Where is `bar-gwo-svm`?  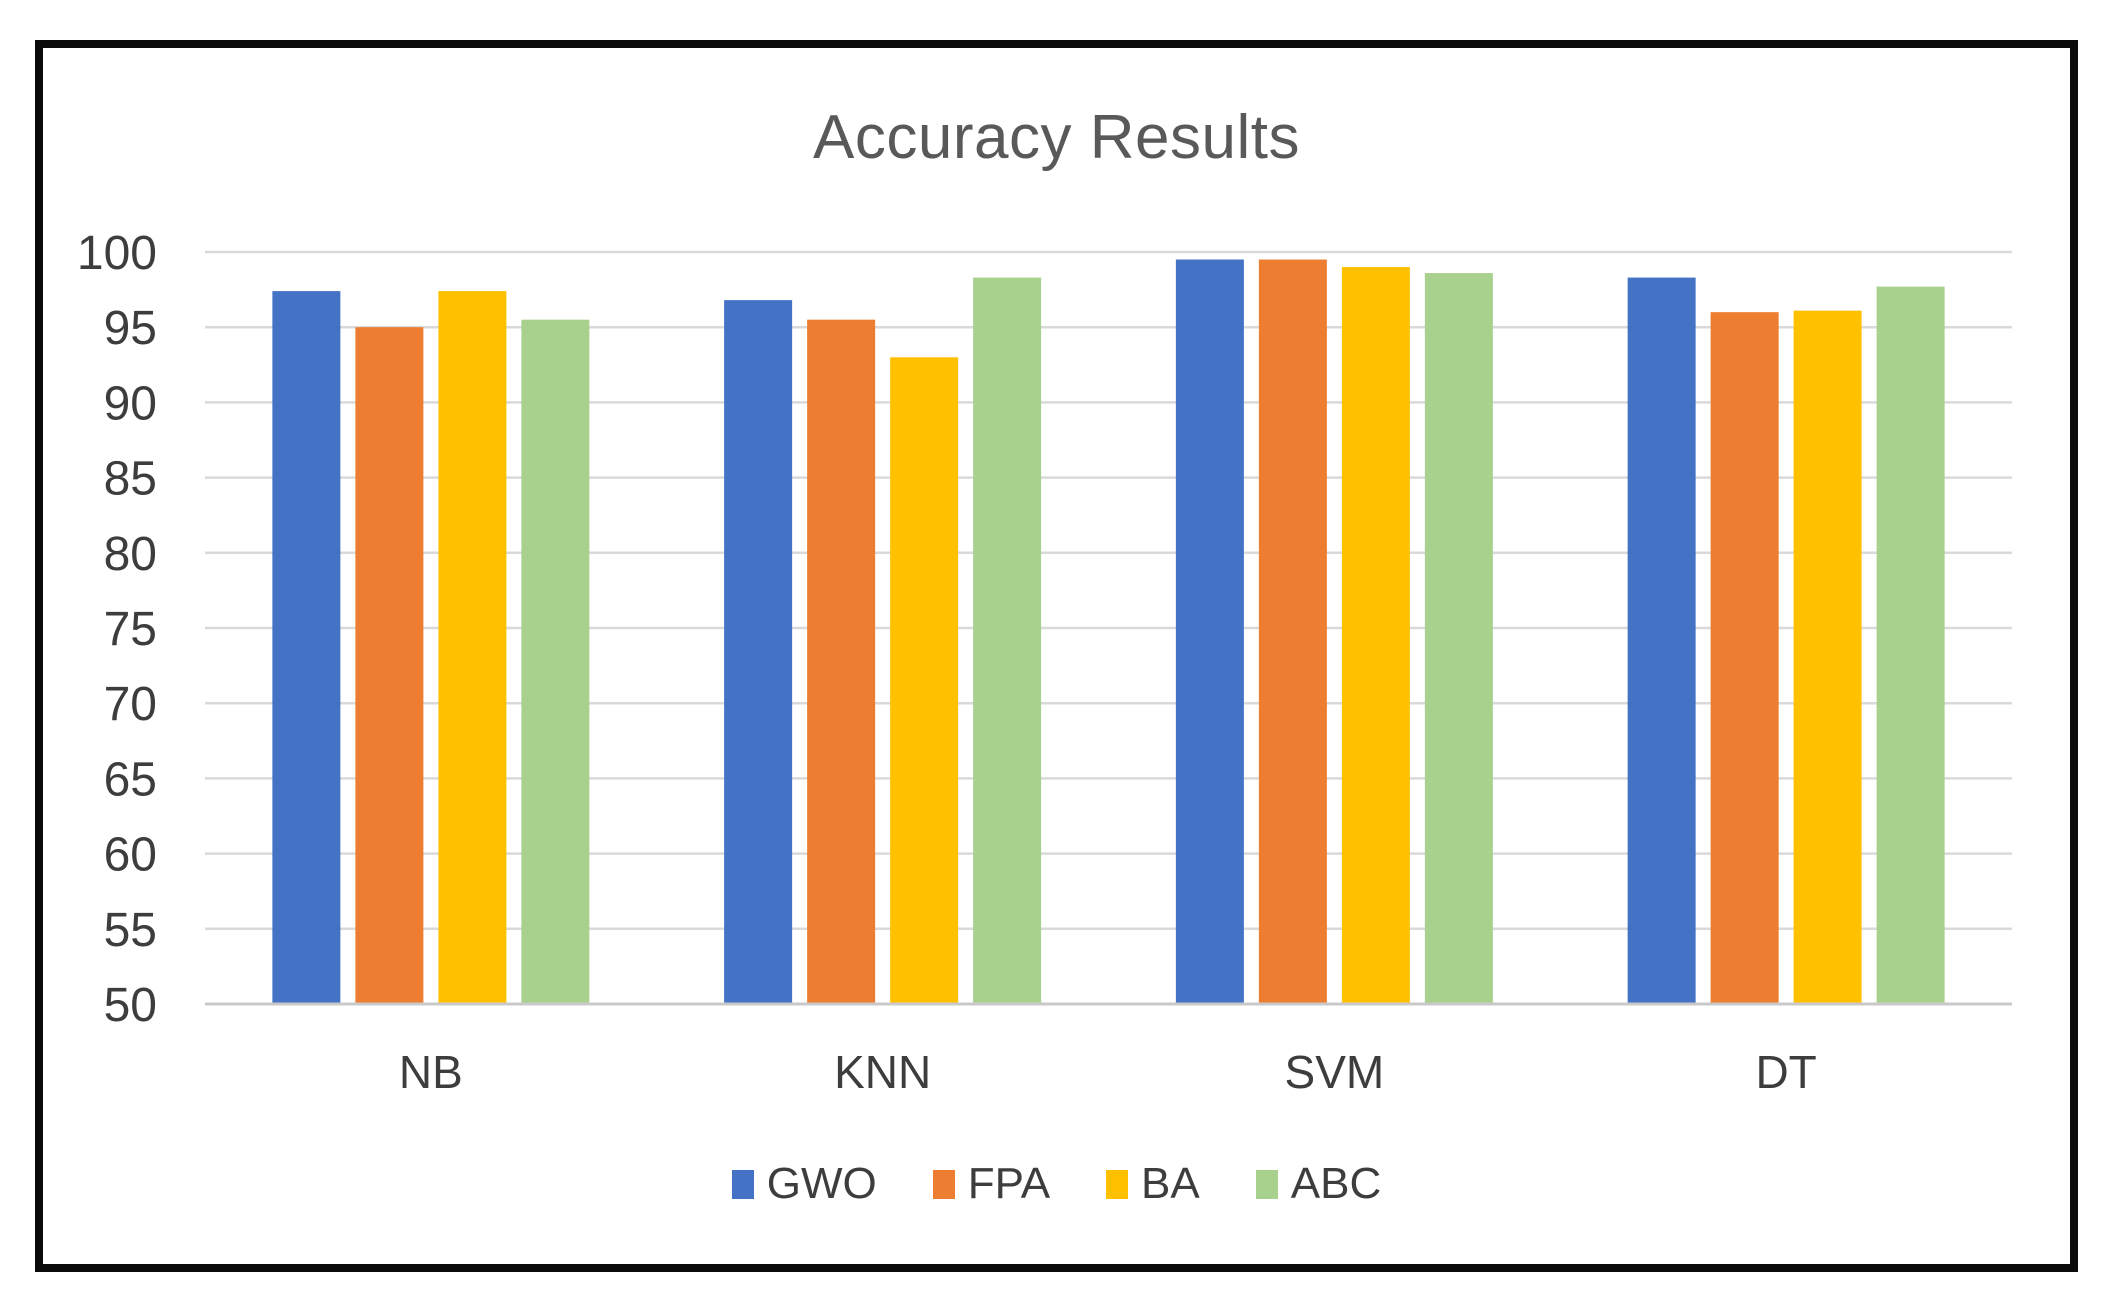 bar-gwo-svm is located at coordinates (1209, 631).